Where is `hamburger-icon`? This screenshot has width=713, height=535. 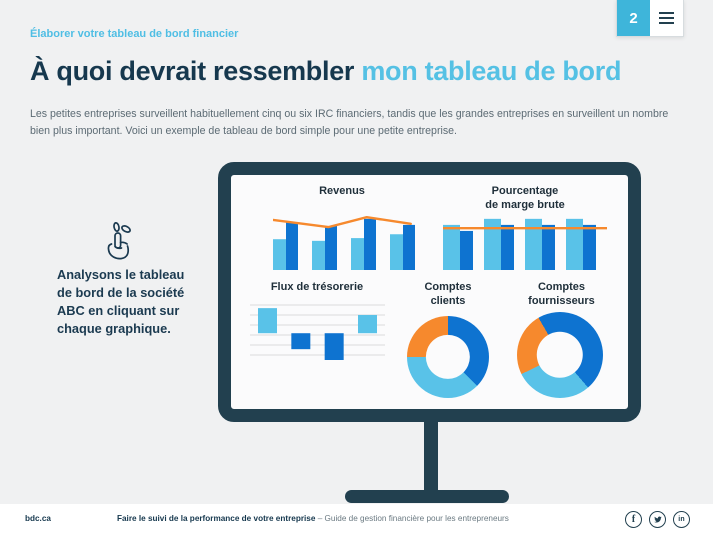 hamburger-icon is located at coordinates (666, 18).